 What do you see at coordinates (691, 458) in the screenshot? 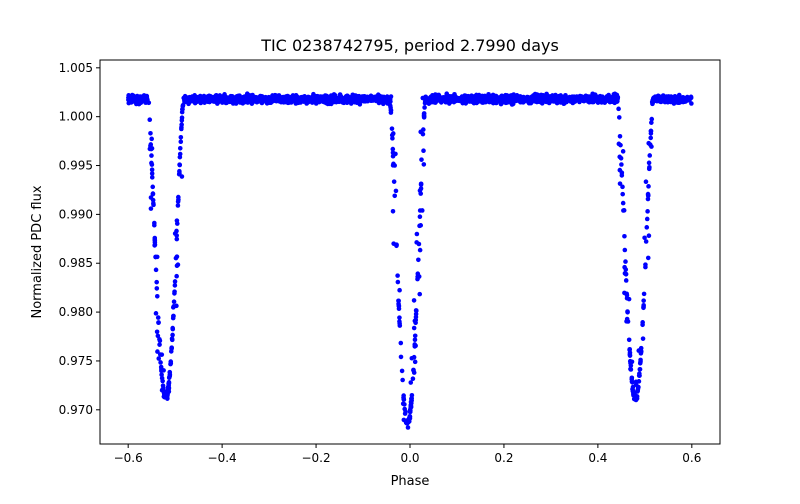
I see `x-tick-label: 0.6` at bounding box center [691, 458].